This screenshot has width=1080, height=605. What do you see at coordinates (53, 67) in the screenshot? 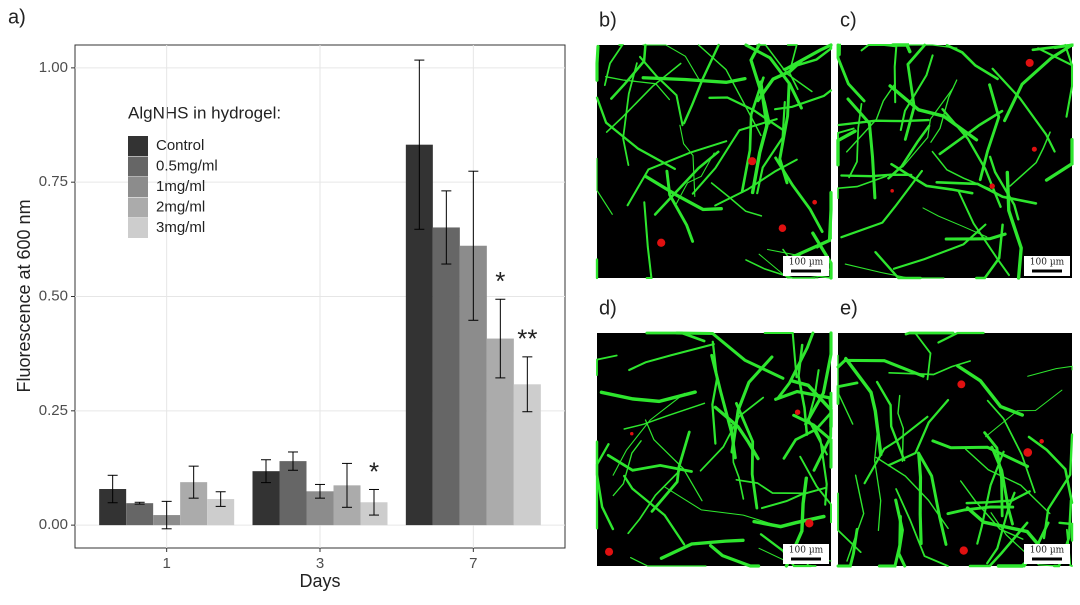
I see `y-tick-label: 1.00` at bounding box center [53, 67].